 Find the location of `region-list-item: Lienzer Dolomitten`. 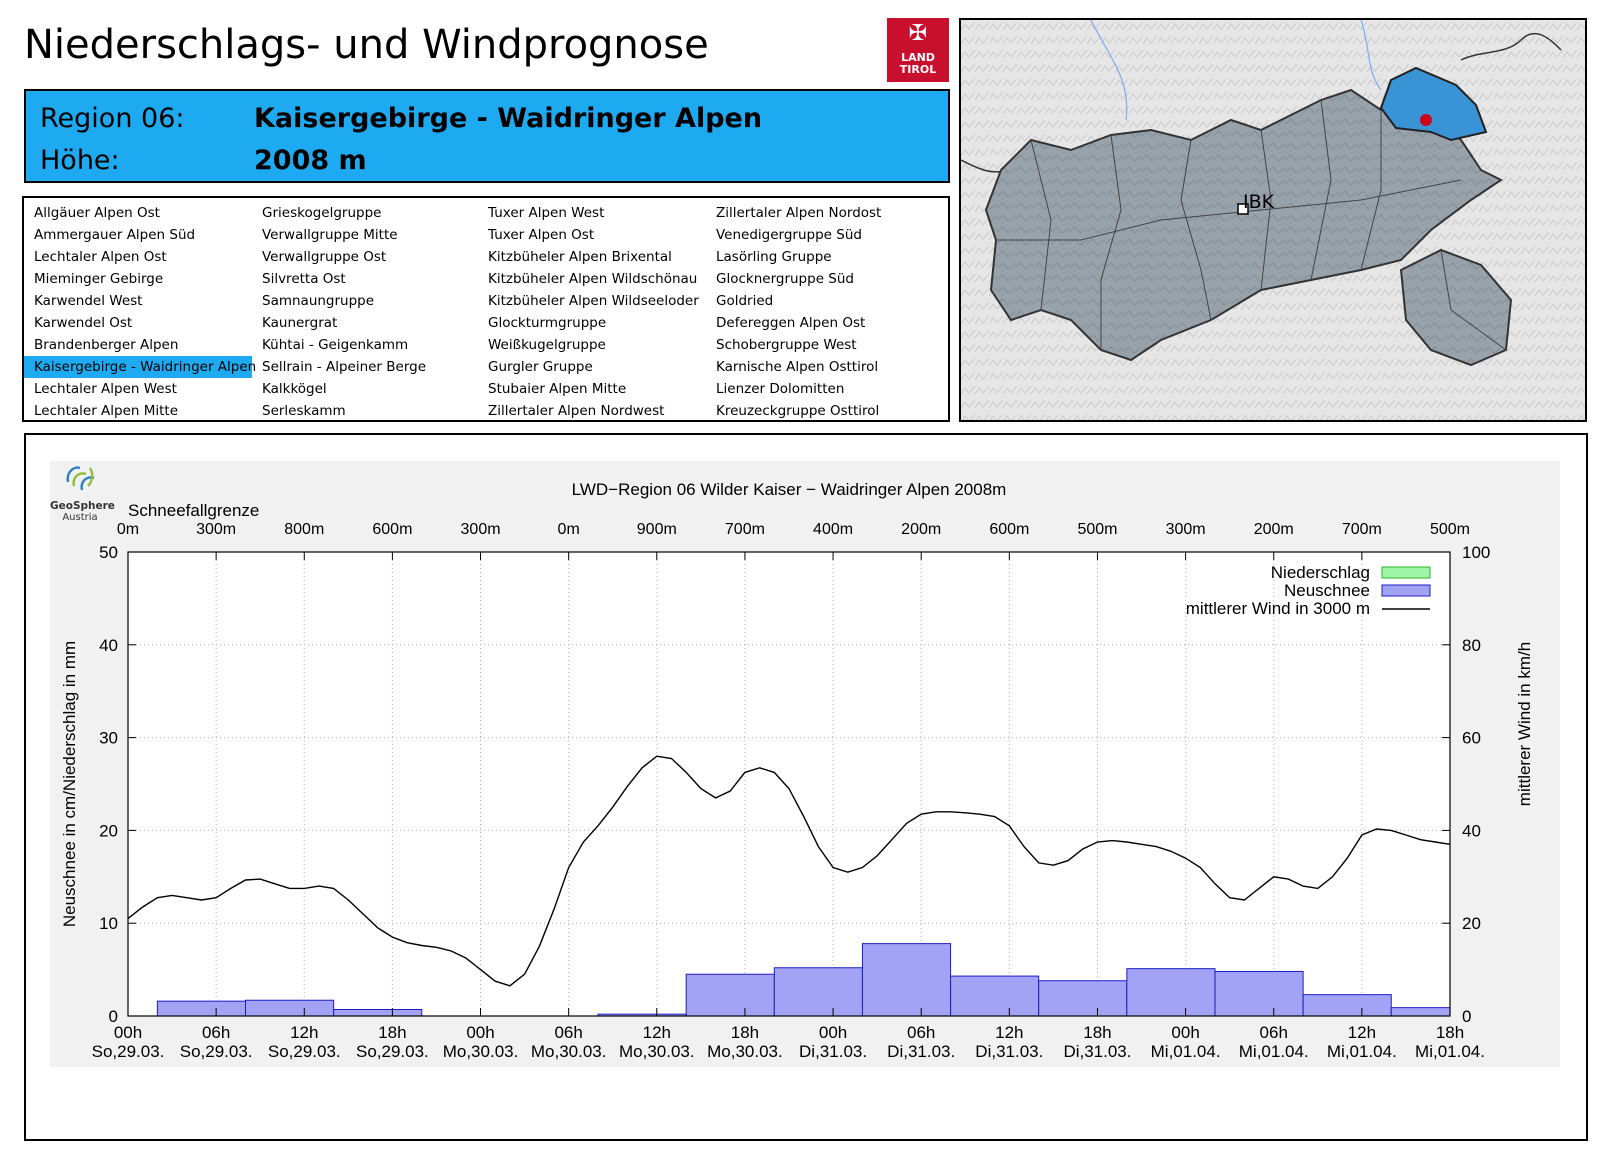

region-list-item: Lienzer Dolomitten is located at coordinates (780, 389).